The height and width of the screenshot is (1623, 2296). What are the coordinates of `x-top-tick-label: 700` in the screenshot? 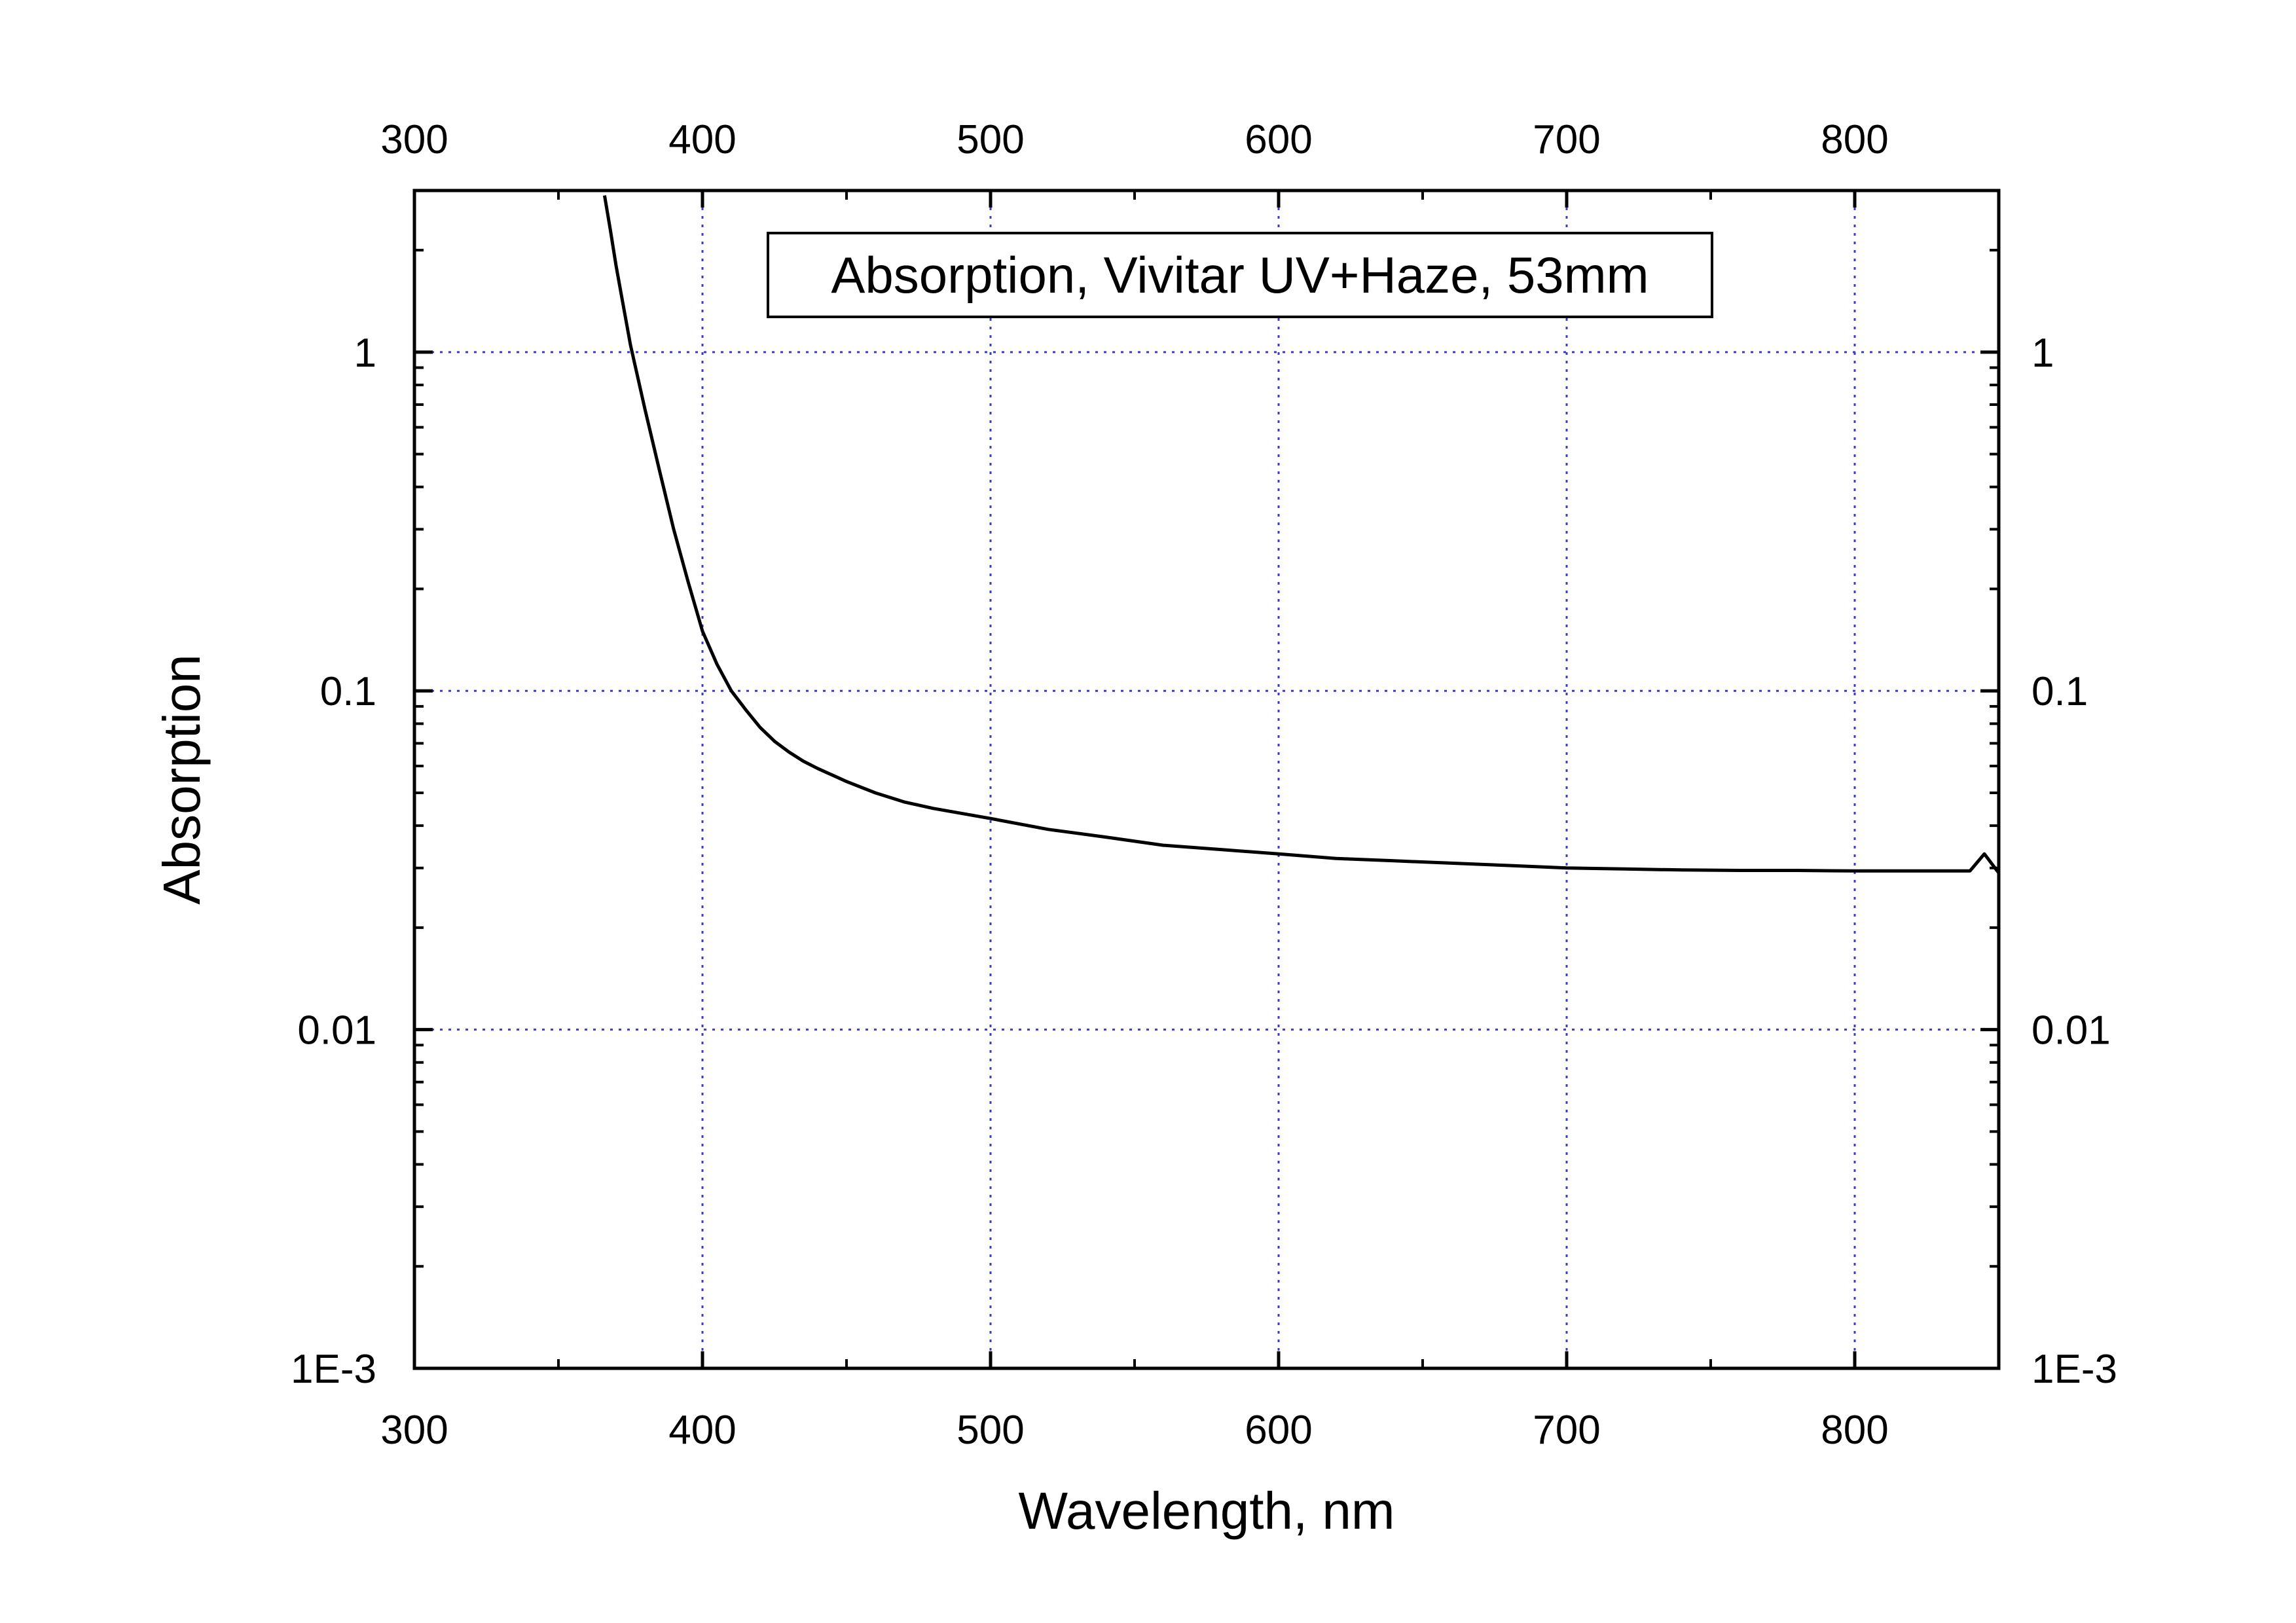 It's located at (1566, 139).